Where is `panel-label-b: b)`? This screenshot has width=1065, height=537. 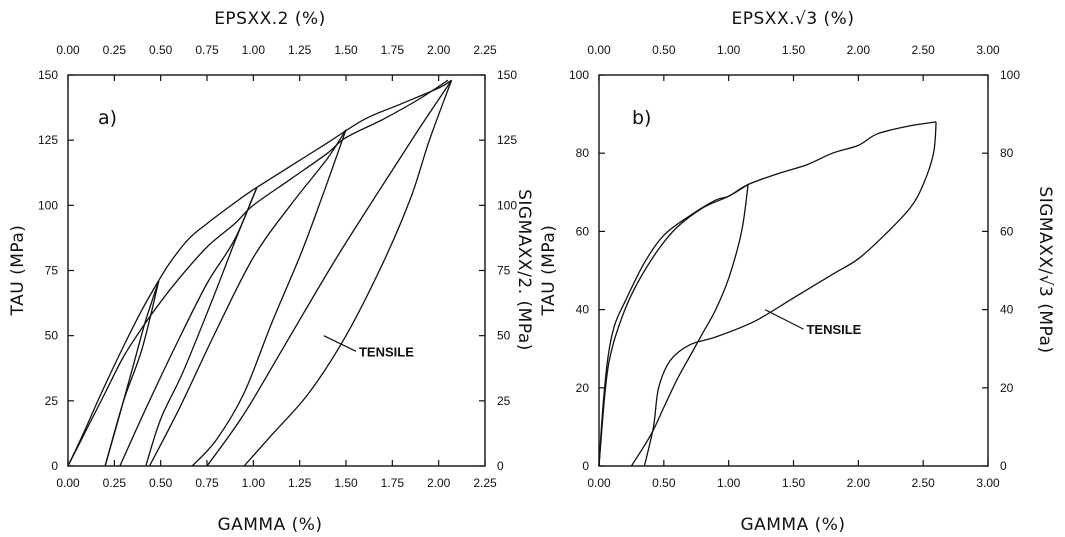
panel-label-b: b) is located at coordinates (641, 118).